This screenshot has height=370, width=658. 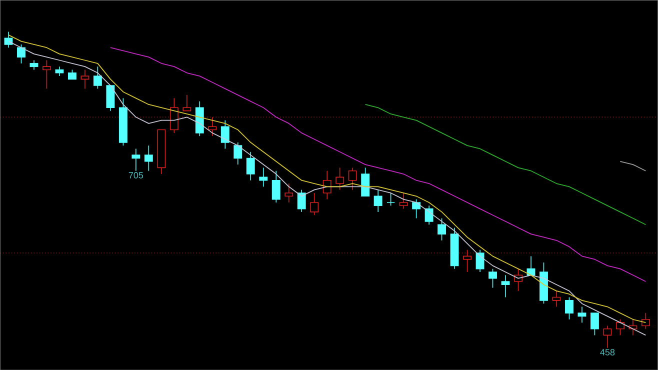 What do you see at coordinates (607, 352) in the screenshot?
I see `annotation: 458` at bounding box center [607, 352].